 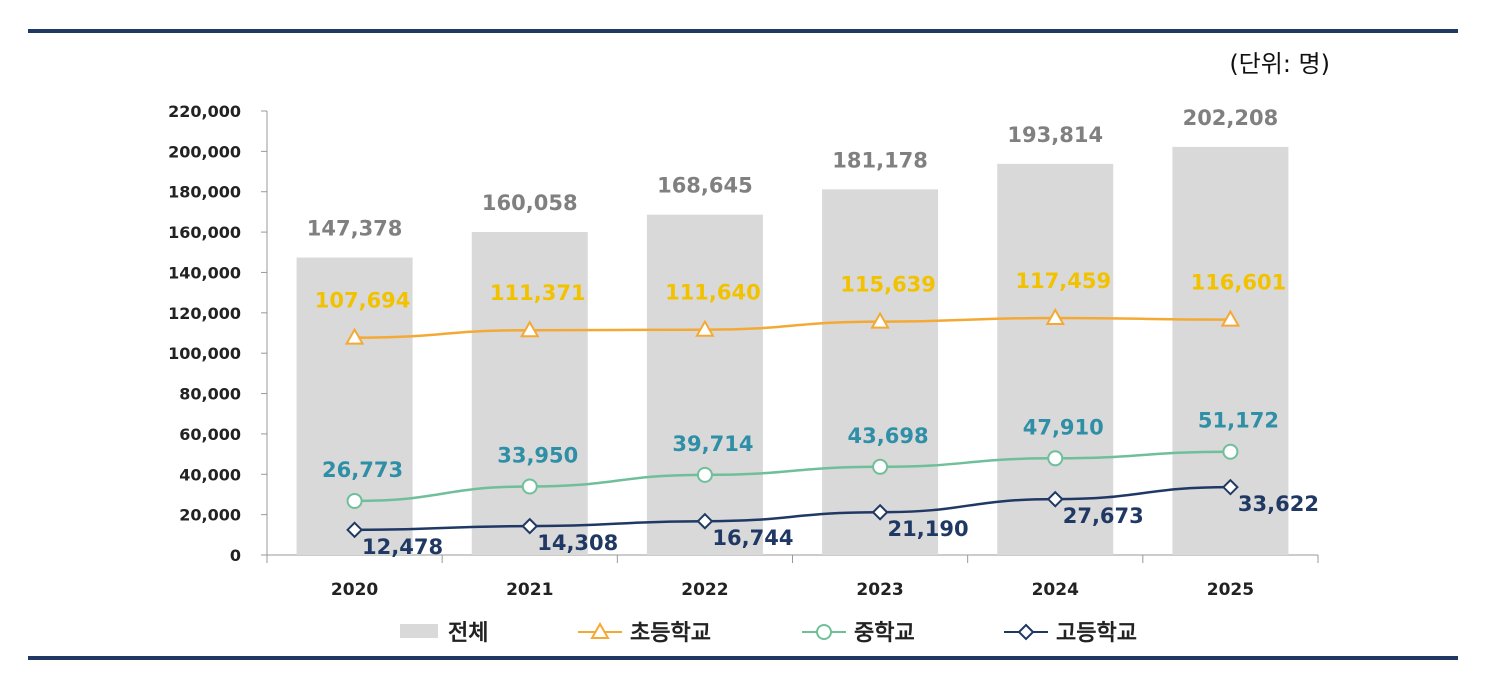 What do you see at coordinates (879, 590) in the screenshot?
I see `x-tick-label: 2023` at bounding box center [879, 590].